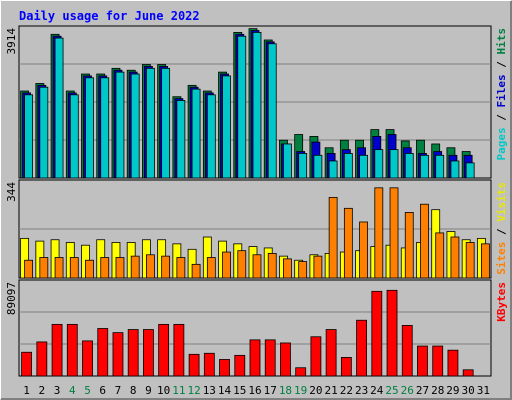 The width and height of the screenshot is (512, 400). Describe the element at coordinates (452, 390) in the screenshot. I see `x-tick-label-29: 29` at that location.